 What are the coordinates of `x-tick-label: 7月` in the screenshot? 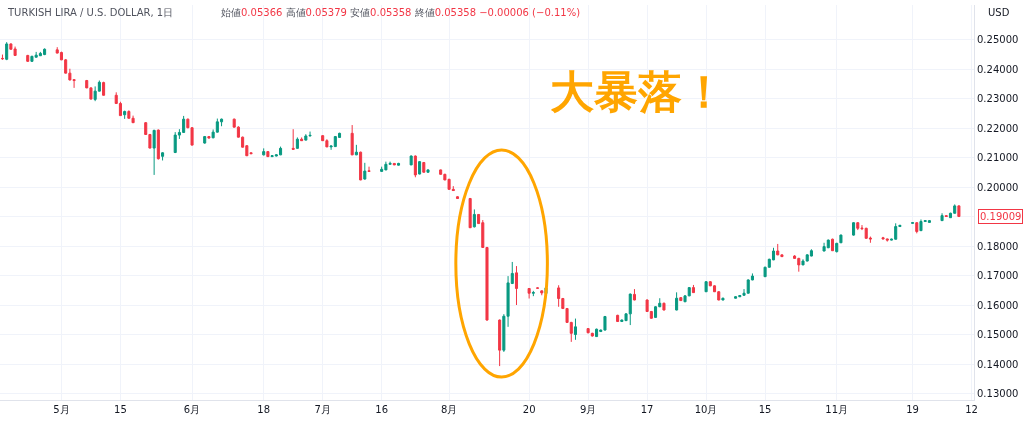 It's located at (322, 409).